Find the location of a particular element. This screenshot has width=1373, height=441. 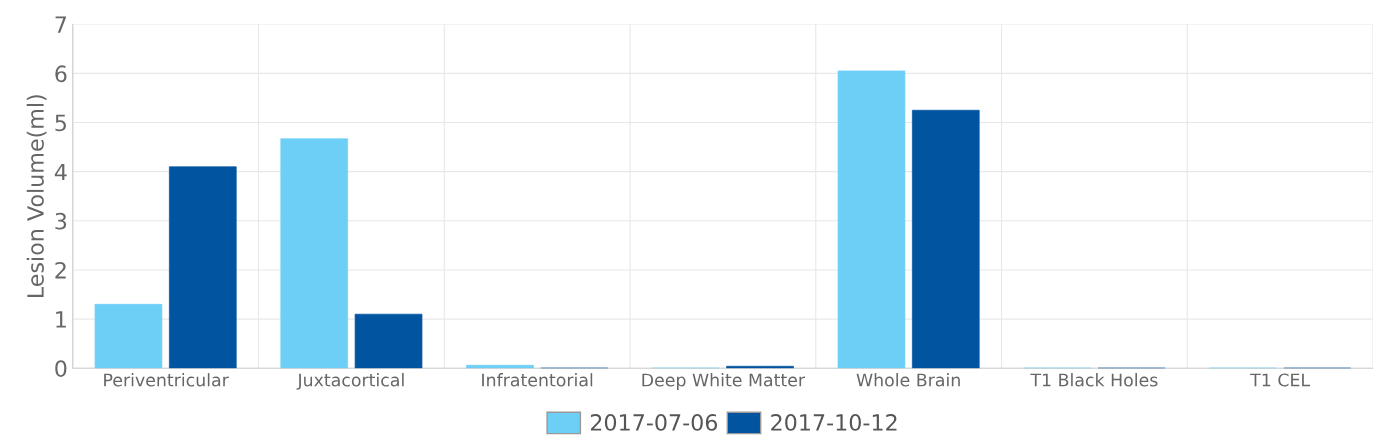

y-tick-label: 2 is located at coordinates (60, 270).